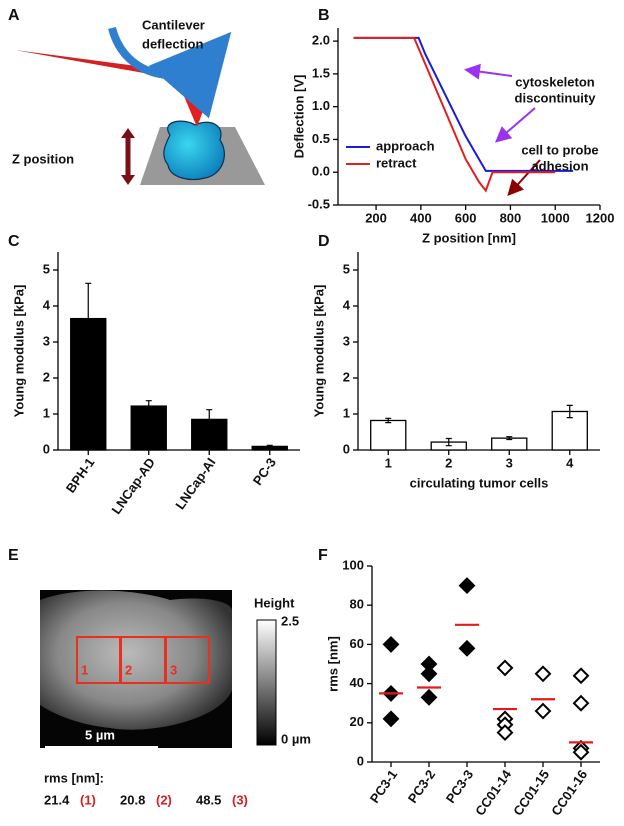 This screenshot has width=624, height=826. What do you see at coordinates (569, 792) in the screenshot?
I see `x-tick-label: CC01-16` at bounding box center [569, 792].